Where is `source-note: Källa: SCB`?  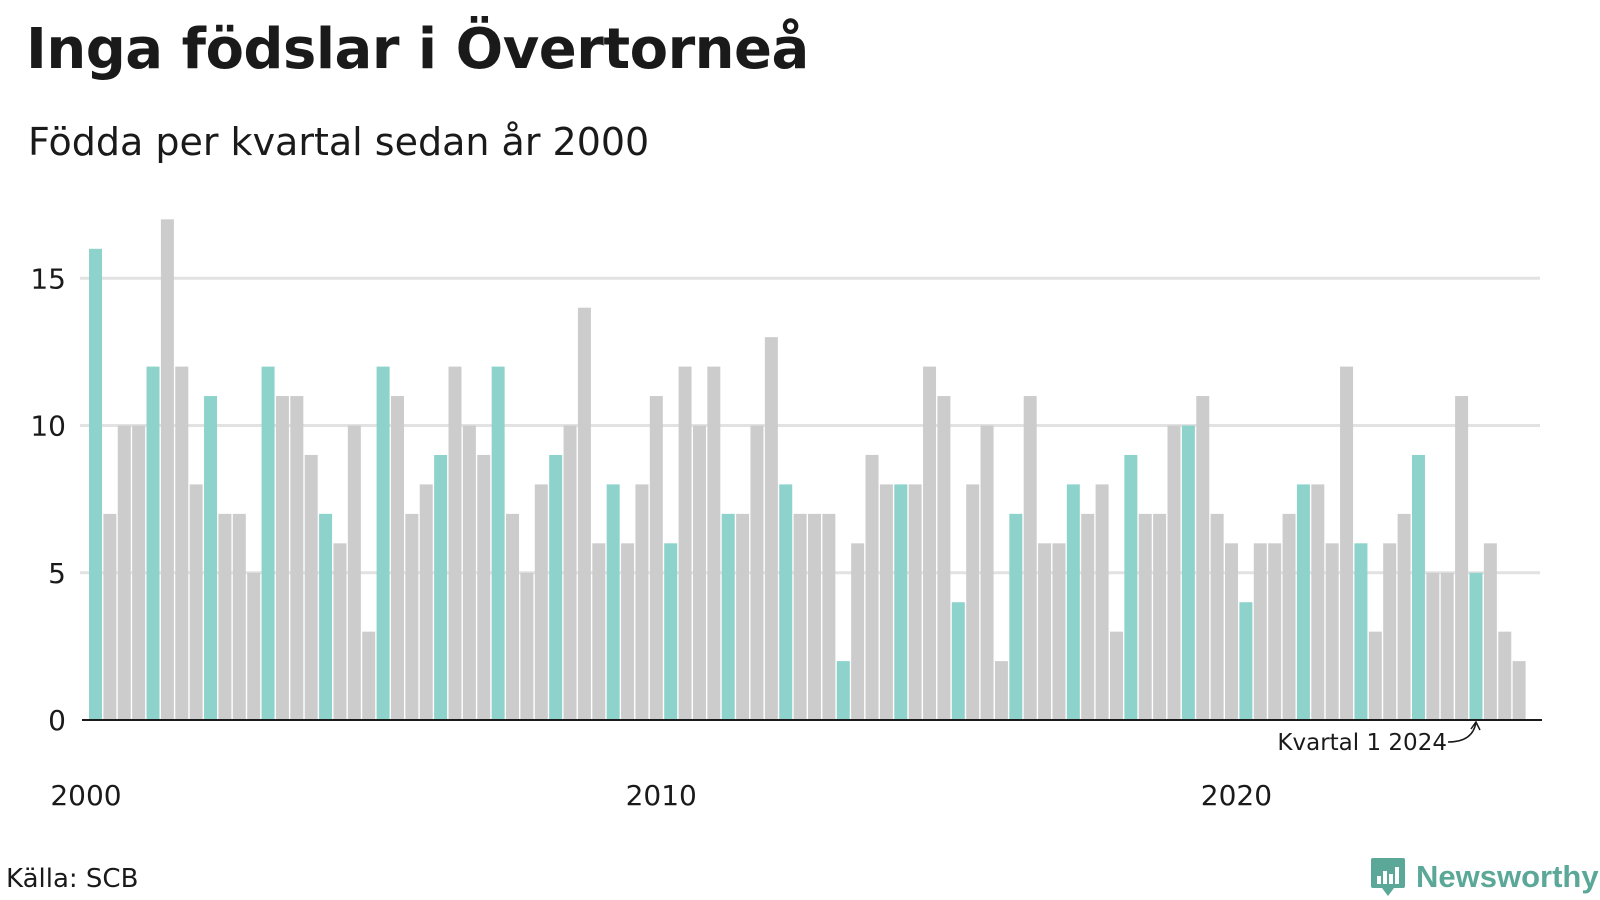
source-note: Källa: SCB is located at coordinates (72, 879).